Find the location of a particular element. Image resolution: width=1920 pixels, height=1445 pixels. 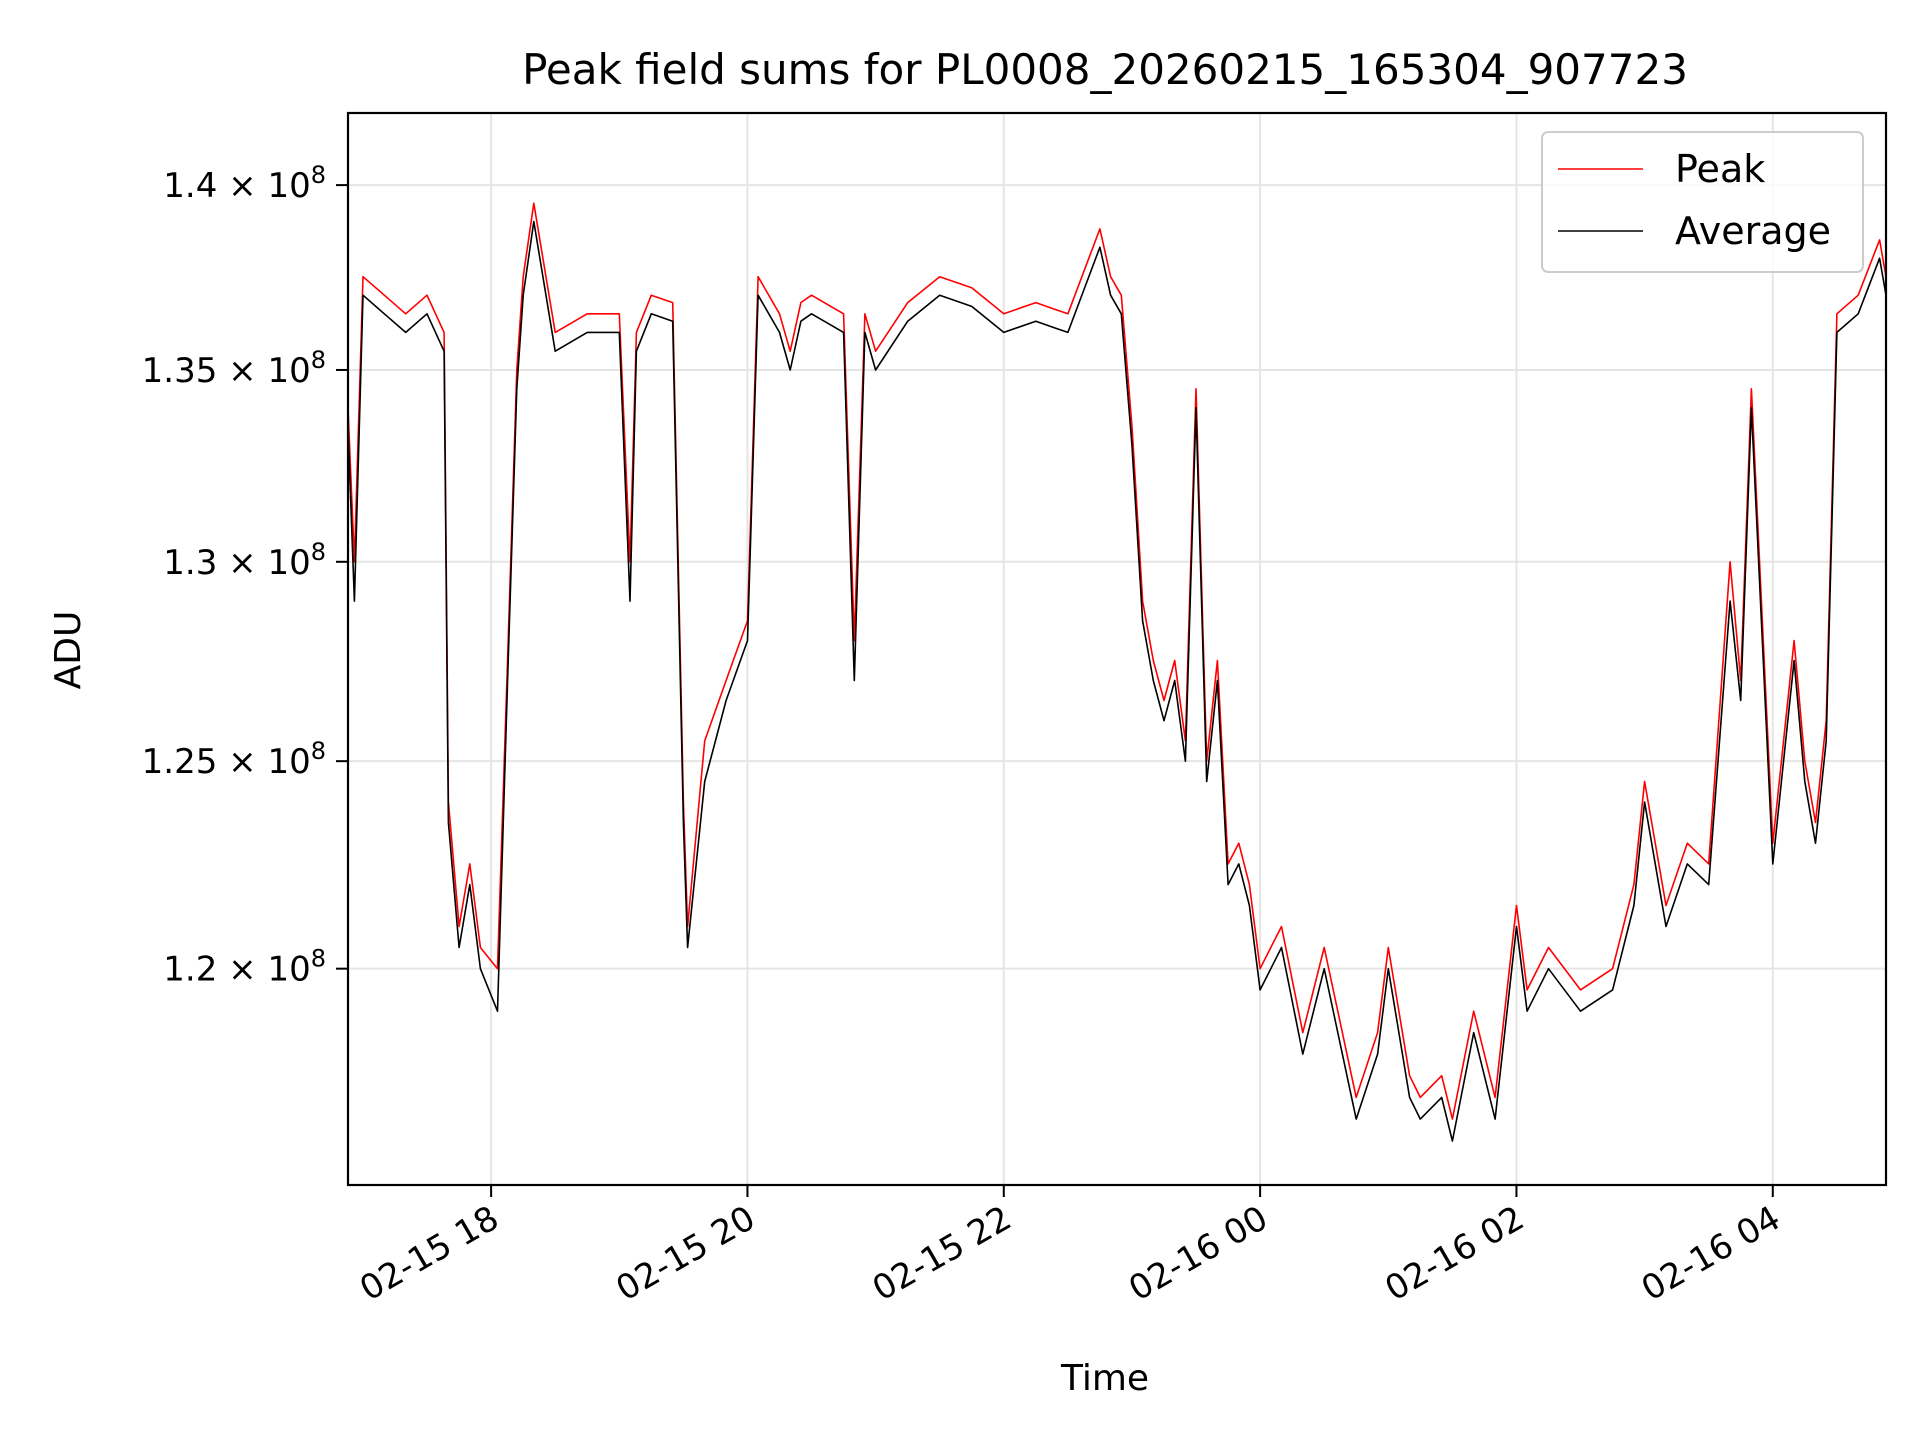

y-tick-label: 1.25 × 108 is located at coordinates (234, 759).